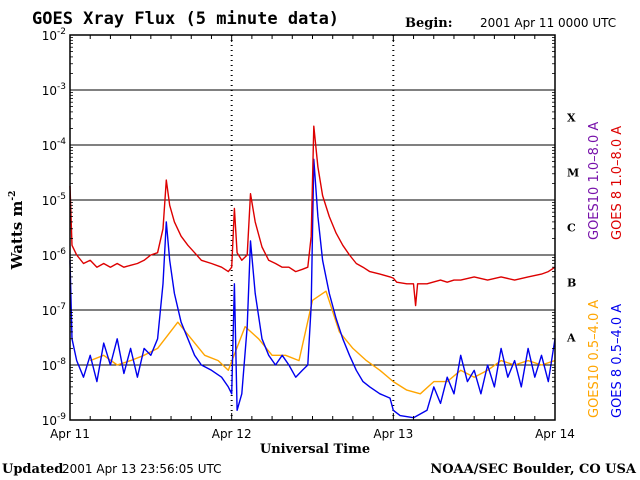  What do you see at coordinates (555, 434) in the screenshot?
I see `x-tick-label: Apr 14` at bounding box center [555, 434].